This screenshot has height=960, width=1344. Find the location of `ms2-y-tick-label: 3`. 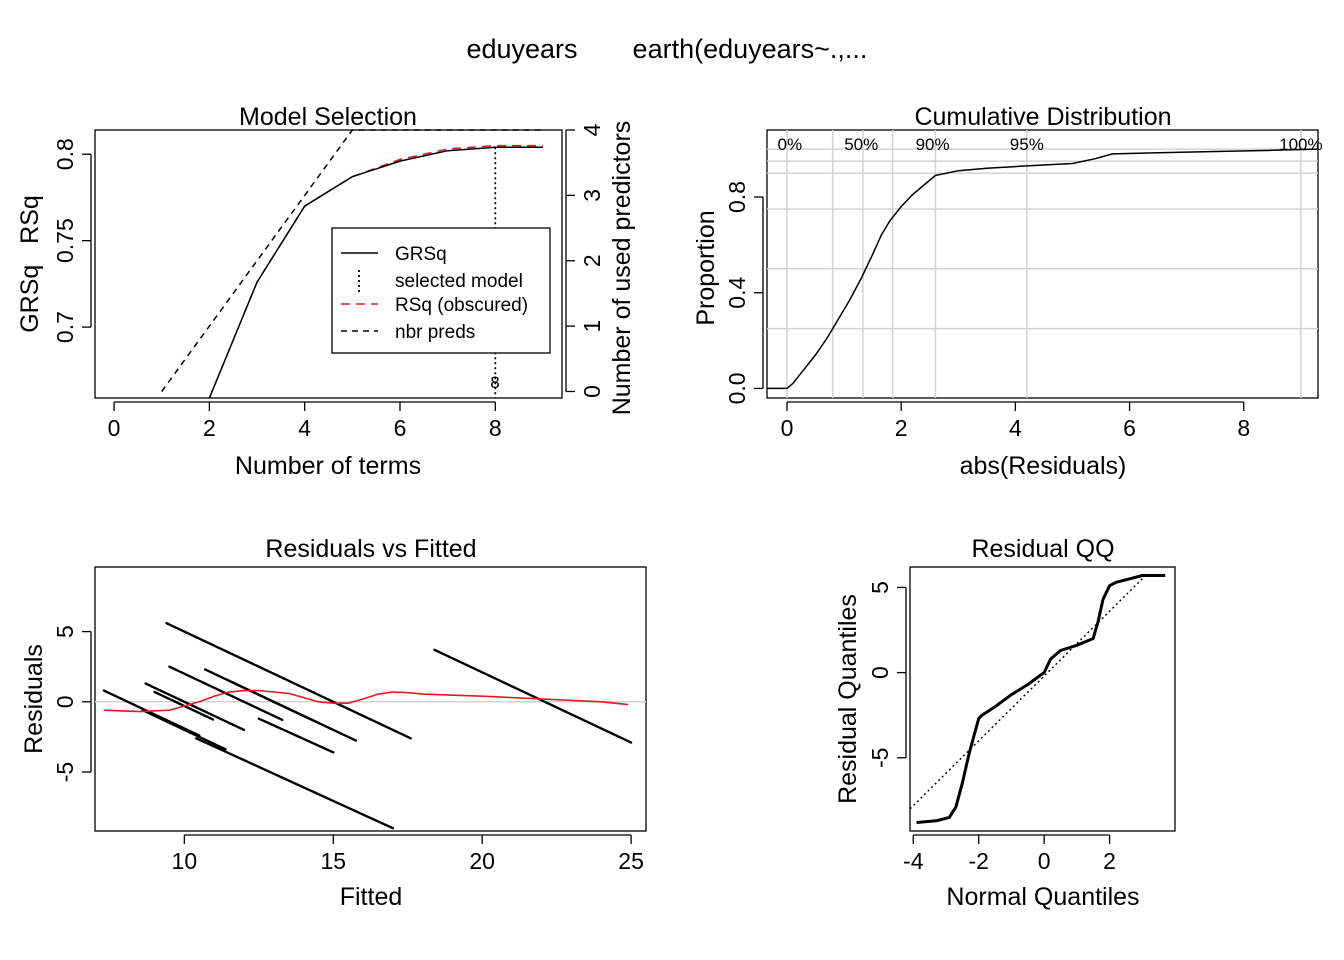

ms2-y-tick-label: 3 is located at coordinates (592, 195).